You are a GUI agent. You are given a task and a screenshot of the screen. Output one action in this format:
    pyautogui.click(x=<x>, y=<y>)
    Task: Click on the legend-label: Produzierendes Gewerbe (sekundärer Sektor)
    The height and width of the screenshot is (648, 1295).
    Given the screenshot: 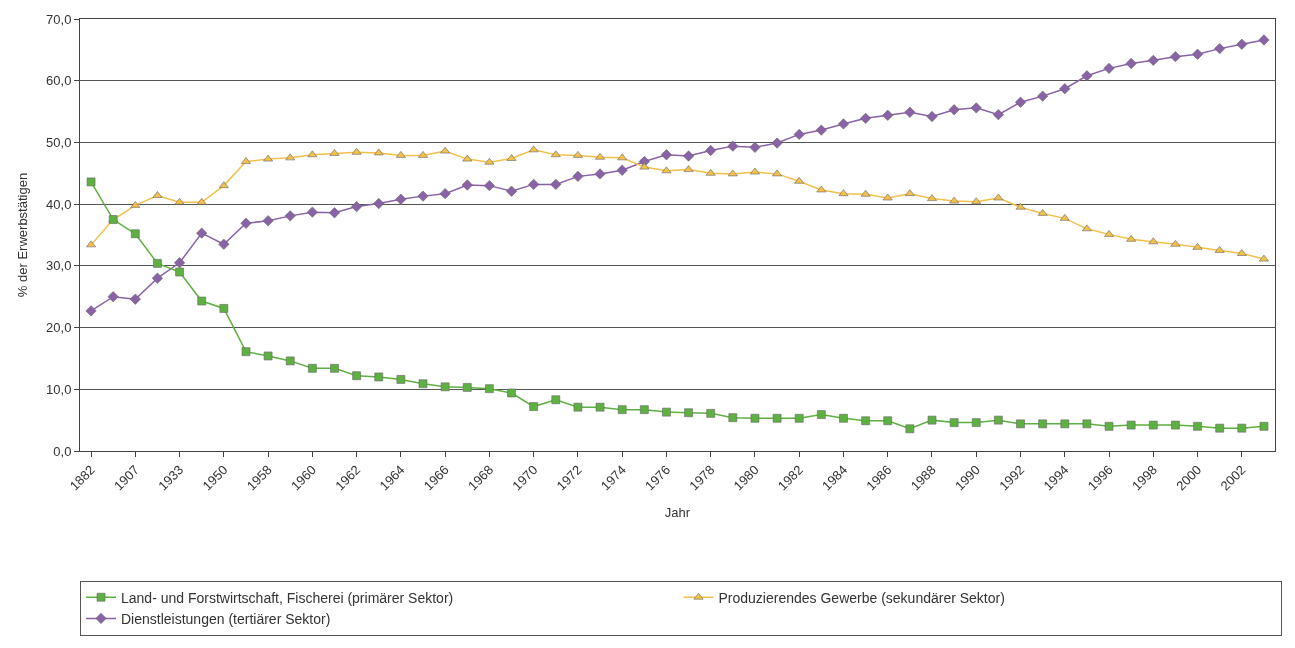 What is the action you would take?
    pyautogui.click(x=861, y=597)
    